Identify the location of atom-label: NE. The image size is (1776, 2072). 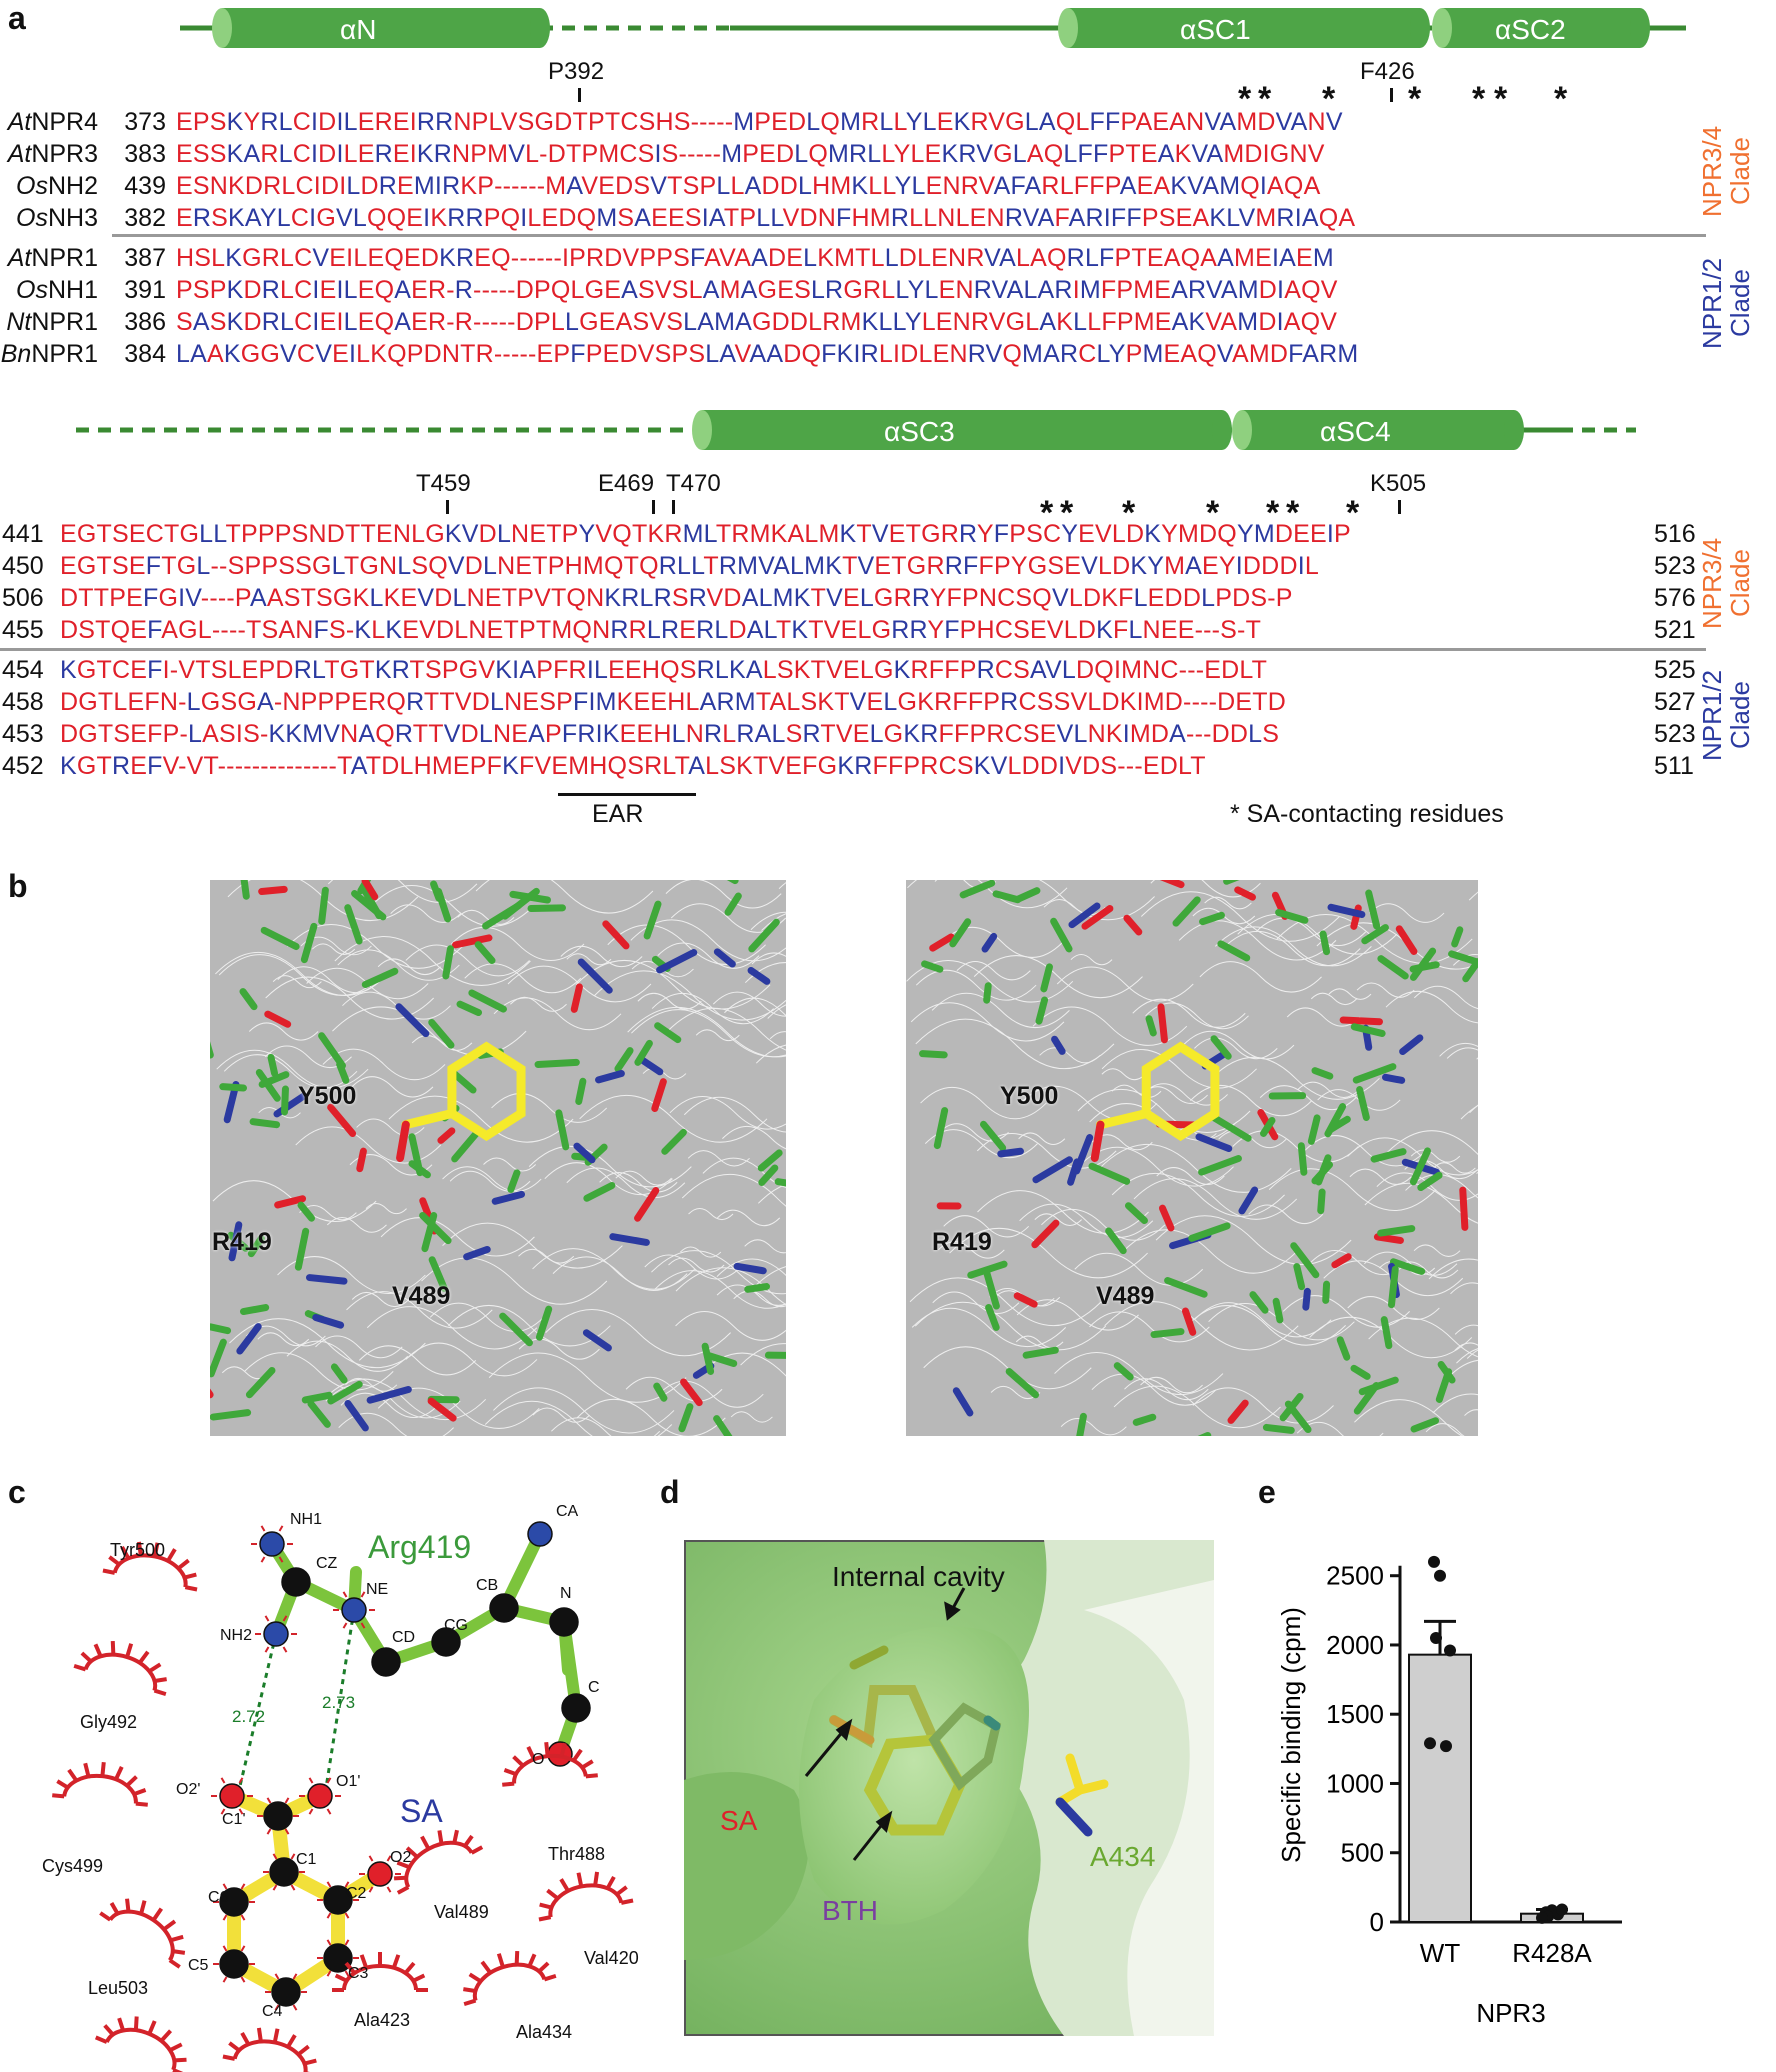
(377, 1589).